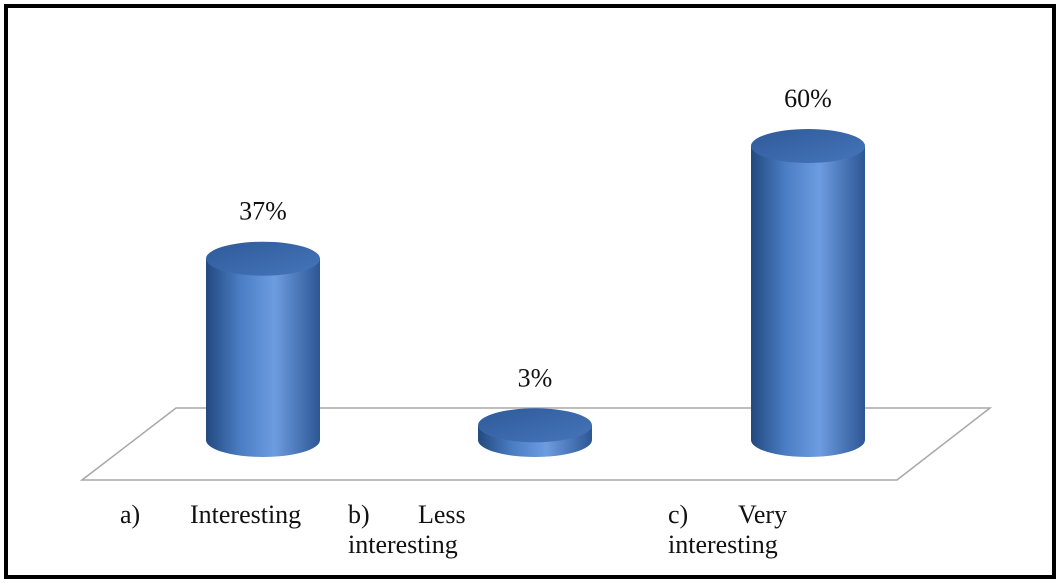 This screenshot has height=583, width=1060. Describe the element at coordinates (359, 514) in the screenshot. I see `category-marker: b)` at that location.